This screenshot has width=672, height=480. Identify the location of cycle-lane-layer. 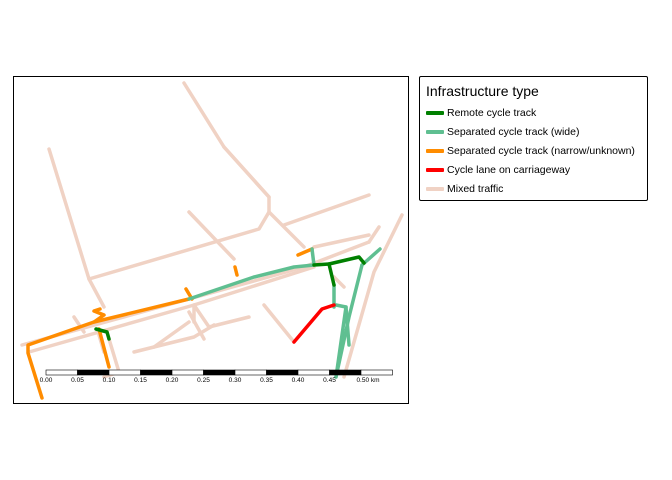
(314, 323).